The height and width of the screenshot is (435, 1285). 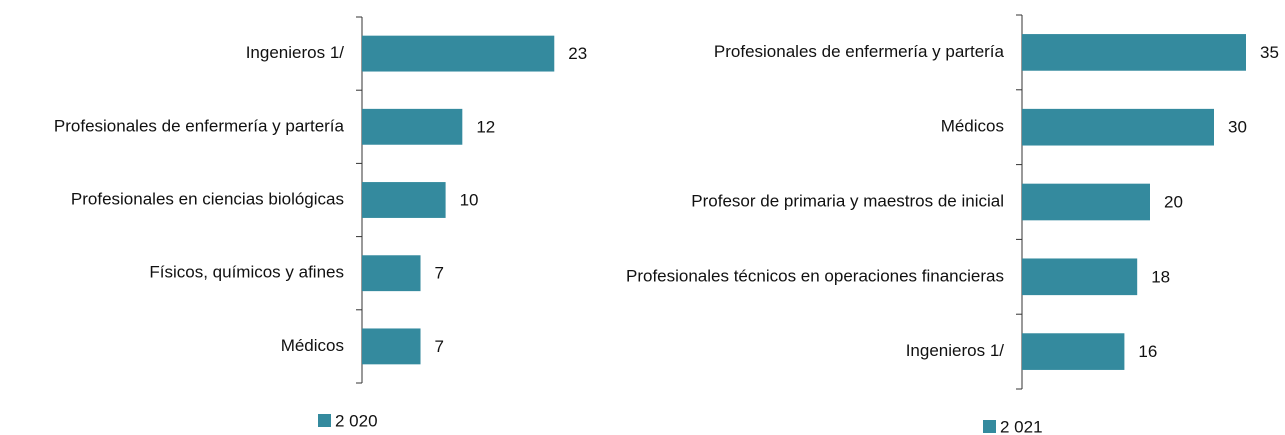 What do you see at coordinates (1269, 52) in the screenshot?
I see `data-label: 35` at bounding box center [1269, 52].